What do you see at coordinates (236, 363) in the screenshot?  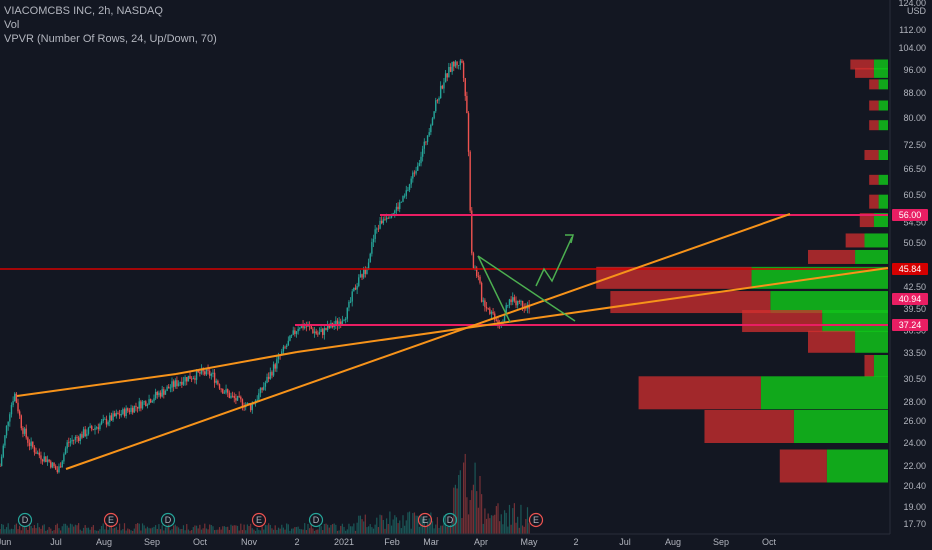 I see `trendline-upper-mid` at bounding box center [236, 363].